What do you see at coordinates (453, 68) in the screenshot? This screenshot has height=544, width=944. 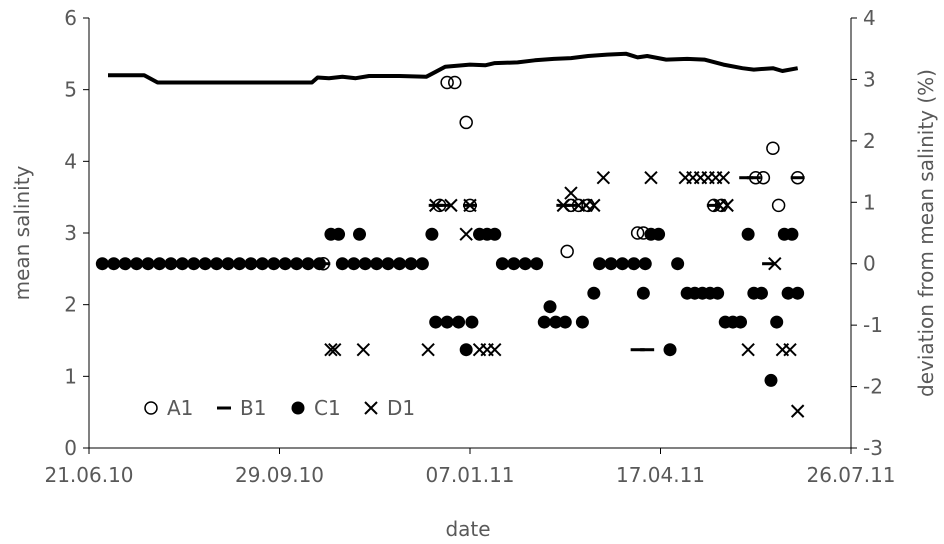 I see `mean-salinity-line` at bounding box center [453, 68].